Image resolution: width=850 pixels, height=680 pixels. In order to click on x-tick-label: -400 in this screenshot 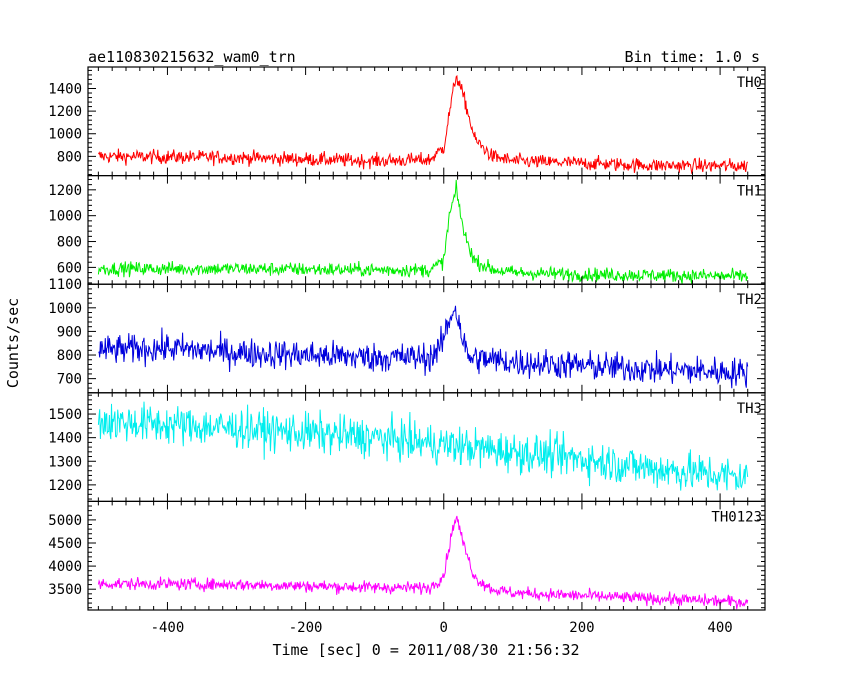, I will do `click(168, 628)`.